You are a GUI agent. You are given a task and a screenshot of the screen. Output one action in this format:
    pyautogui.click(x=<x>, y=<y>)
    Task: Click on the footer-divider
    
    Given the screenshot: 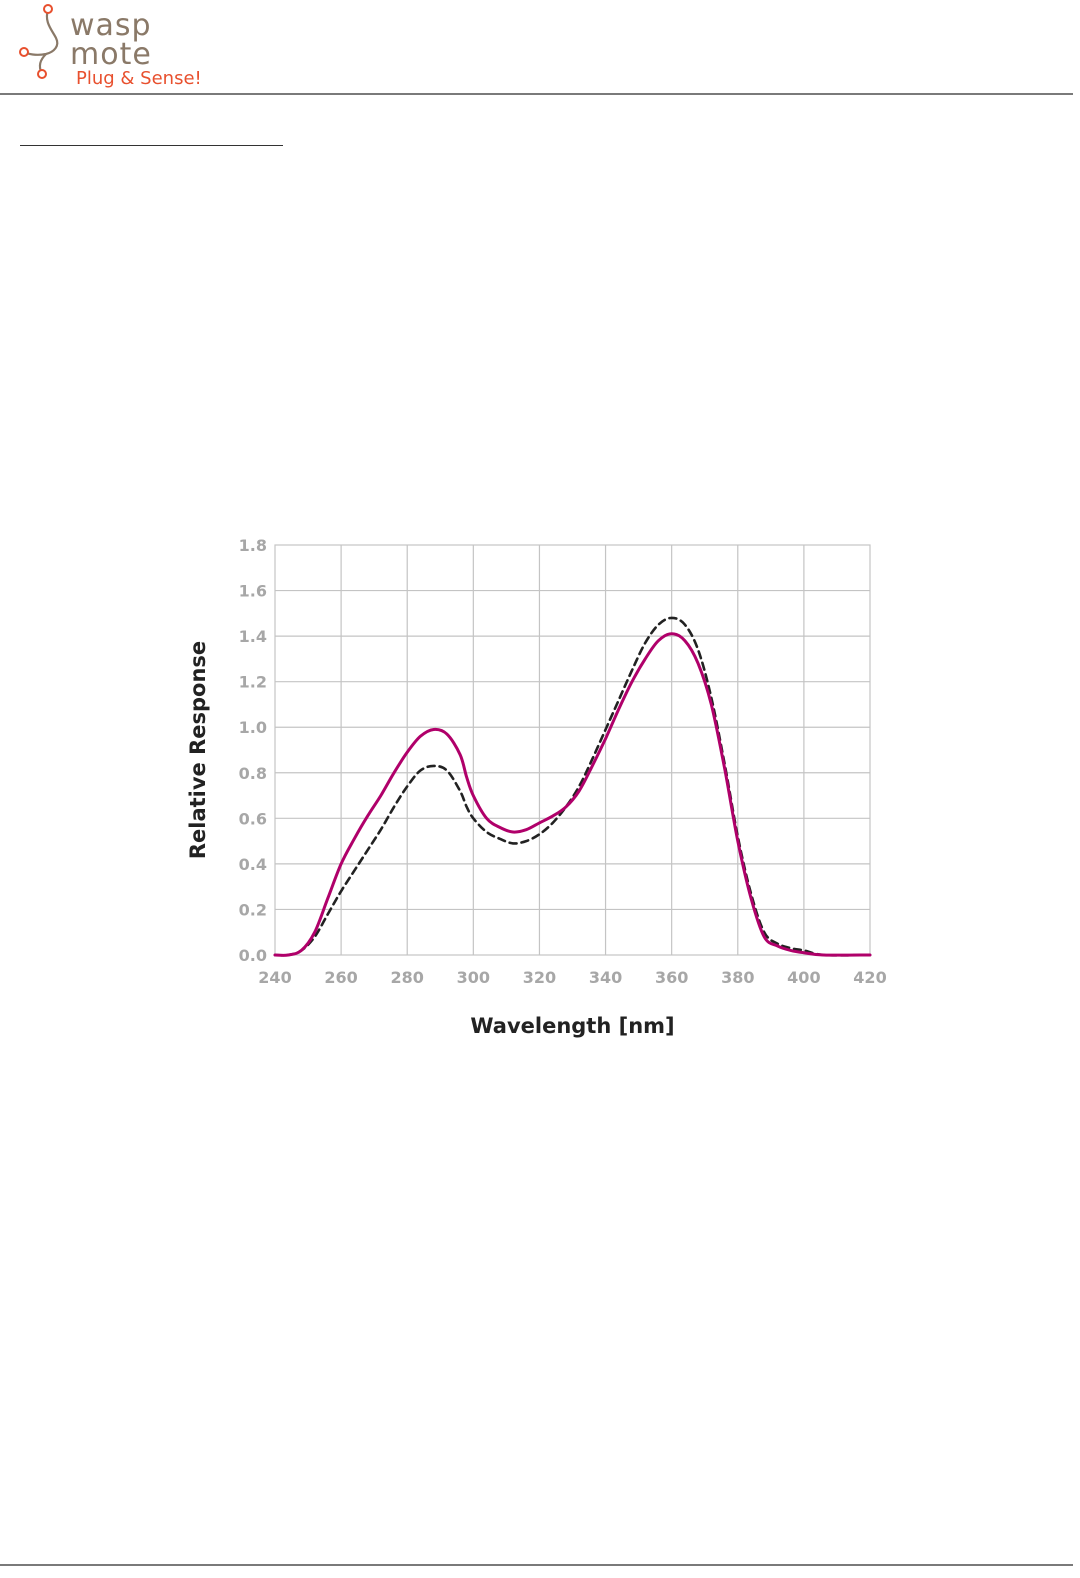 What is the action you would take?
    pyautogui.click(x=536, y=1565)
    